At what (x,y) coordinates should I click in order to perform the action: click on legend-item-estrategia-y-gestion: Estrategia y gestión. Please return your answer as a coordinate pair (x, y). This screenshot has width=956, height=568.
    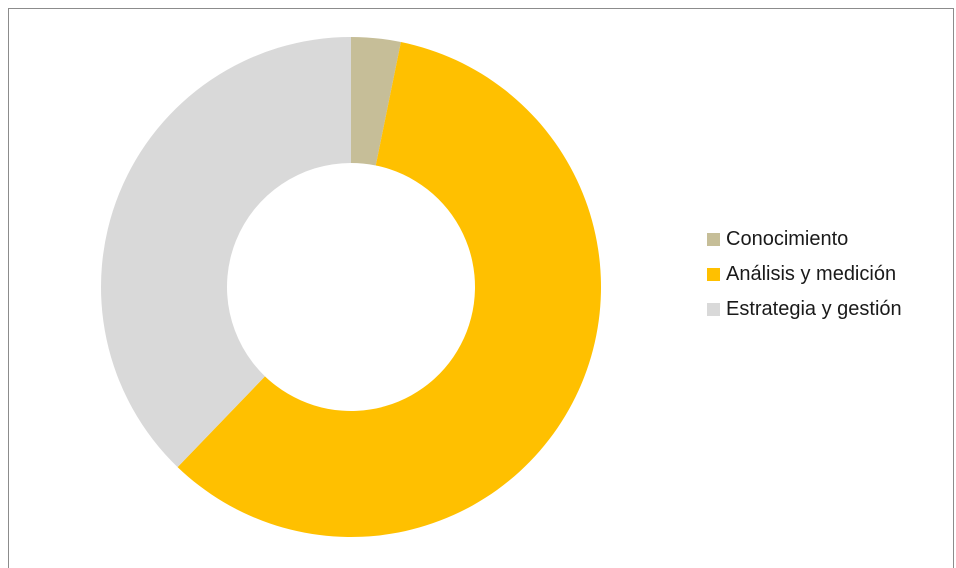
    Looking at the image, I should click on (827, 309).